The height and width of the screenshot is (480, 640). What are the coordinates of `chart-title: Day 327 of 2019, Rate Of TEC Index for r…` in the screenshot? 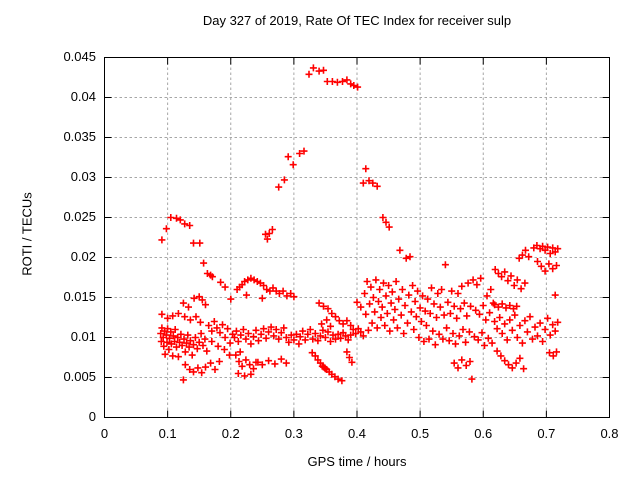 It's located at (357, 20).